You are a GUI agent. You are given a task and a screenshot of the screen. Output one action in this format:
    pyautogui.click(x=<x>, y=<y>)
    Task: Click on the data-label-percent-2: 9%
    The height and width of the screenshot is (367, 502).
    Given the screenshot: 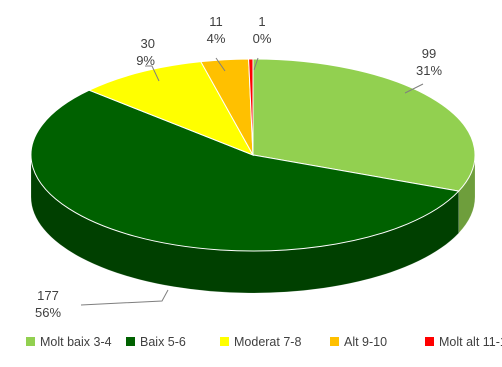 What is the action you would take?
    pyautogui.click(x=145, y=60)
    